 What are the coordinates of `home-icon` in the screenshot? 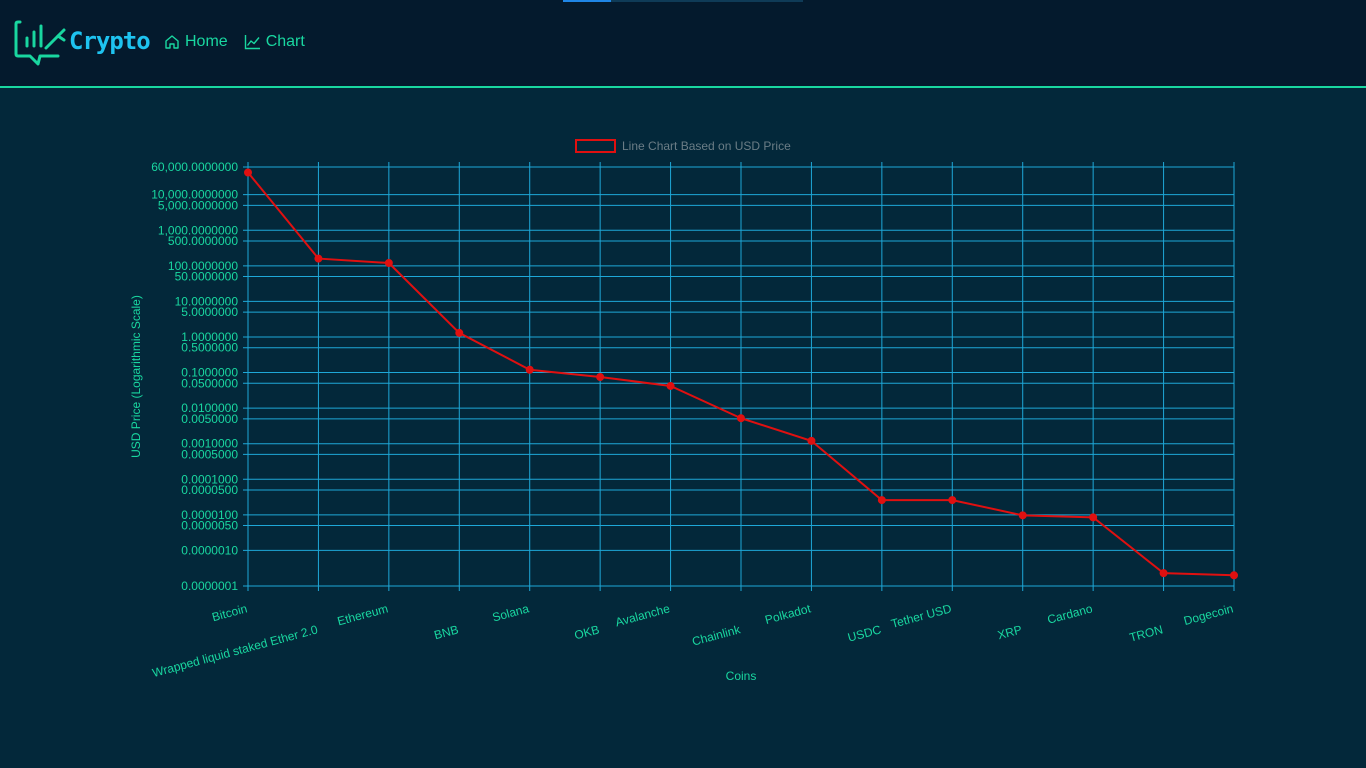 It's located at (172, 42).